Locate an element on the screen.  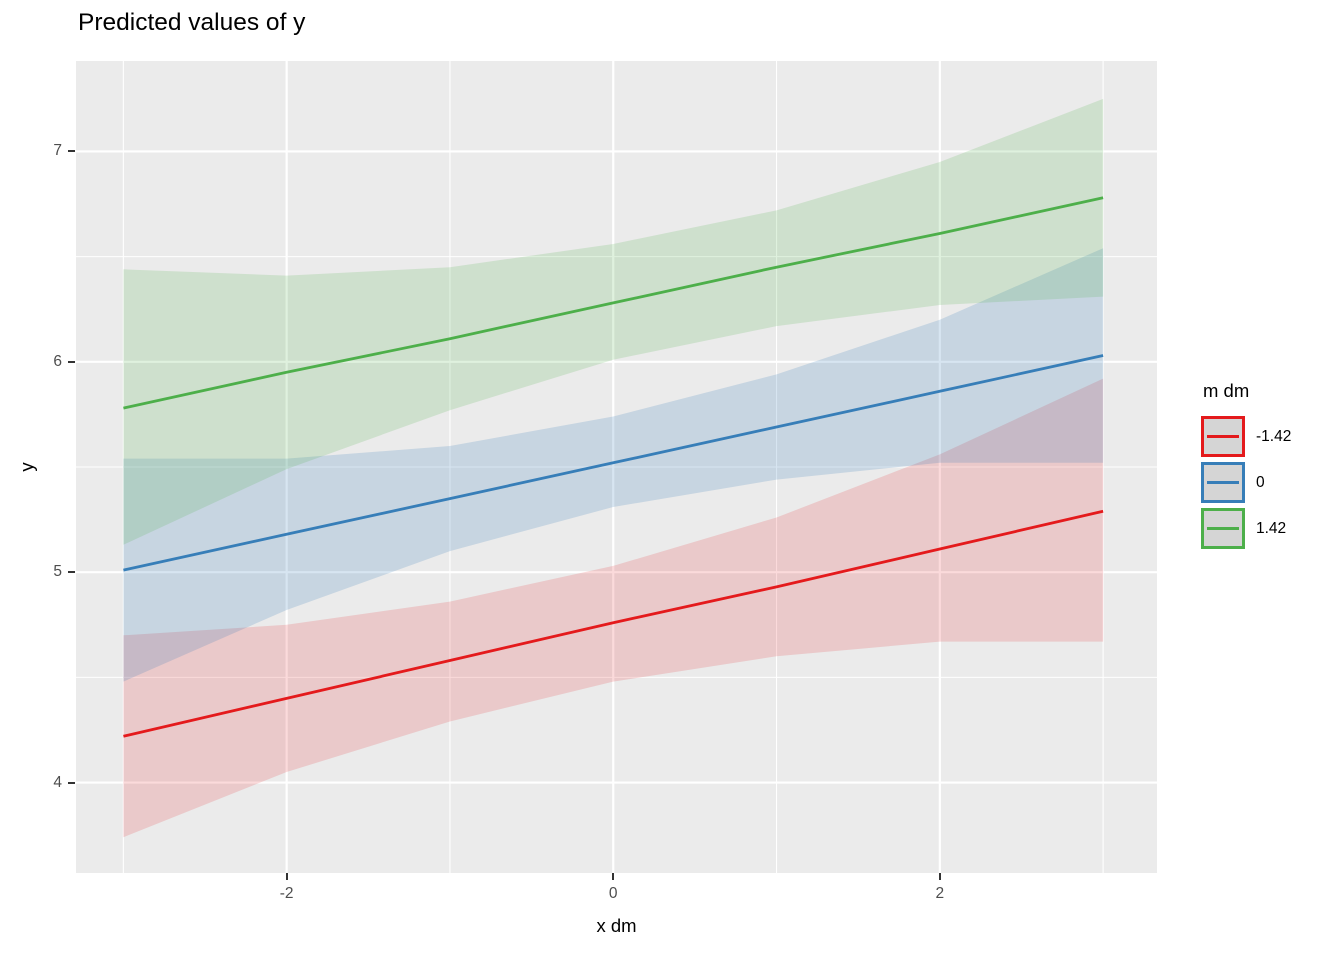
x-axis-title: x dm is located at coordinates (616, 925).